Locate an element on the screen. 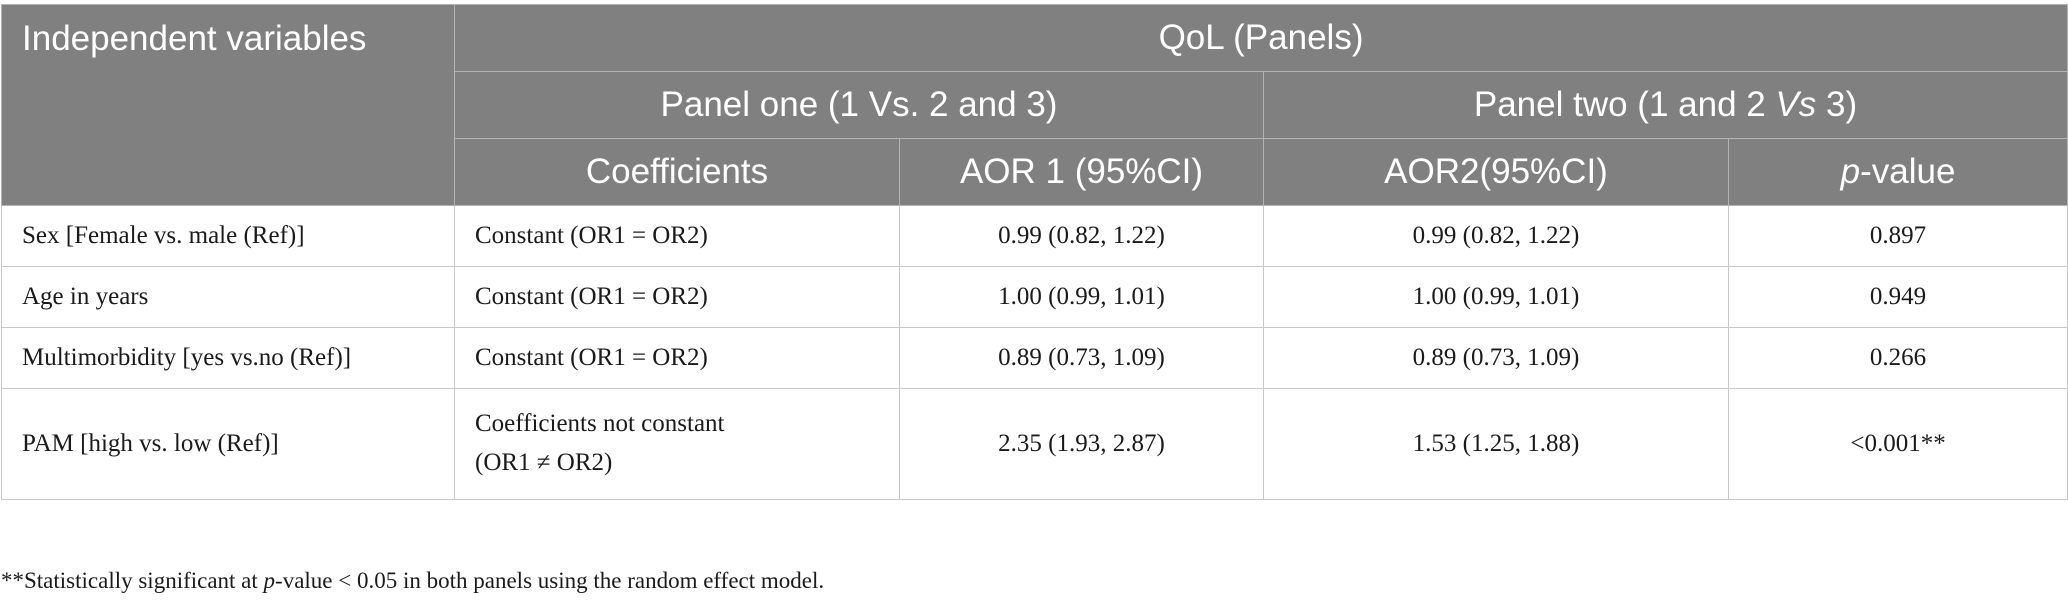 This screenshot has width=2068, height=609. header-panel-two: Panel two (1 and 2 Vs 3) is located at coordinates (1665, 105).